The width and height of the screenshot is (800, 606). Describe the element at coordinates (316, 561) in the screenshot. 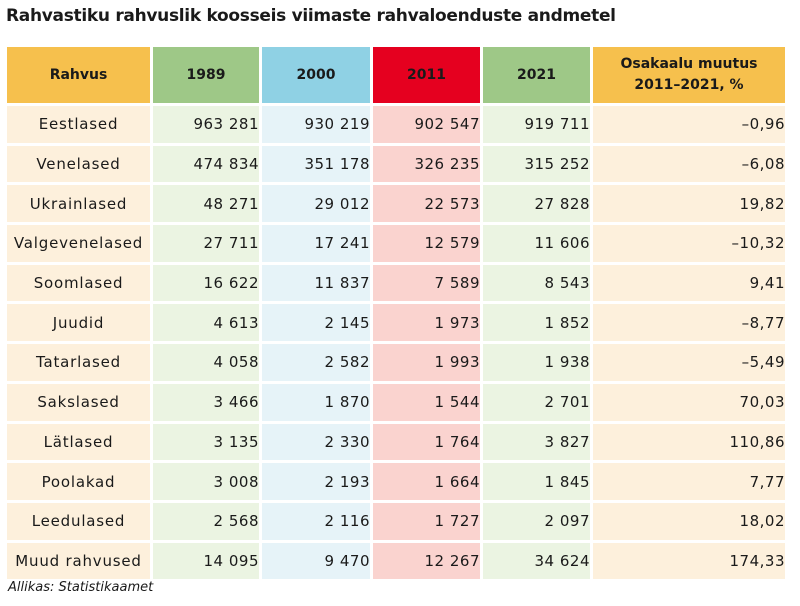

I see `value-2000-cell: 9 470` at that location.